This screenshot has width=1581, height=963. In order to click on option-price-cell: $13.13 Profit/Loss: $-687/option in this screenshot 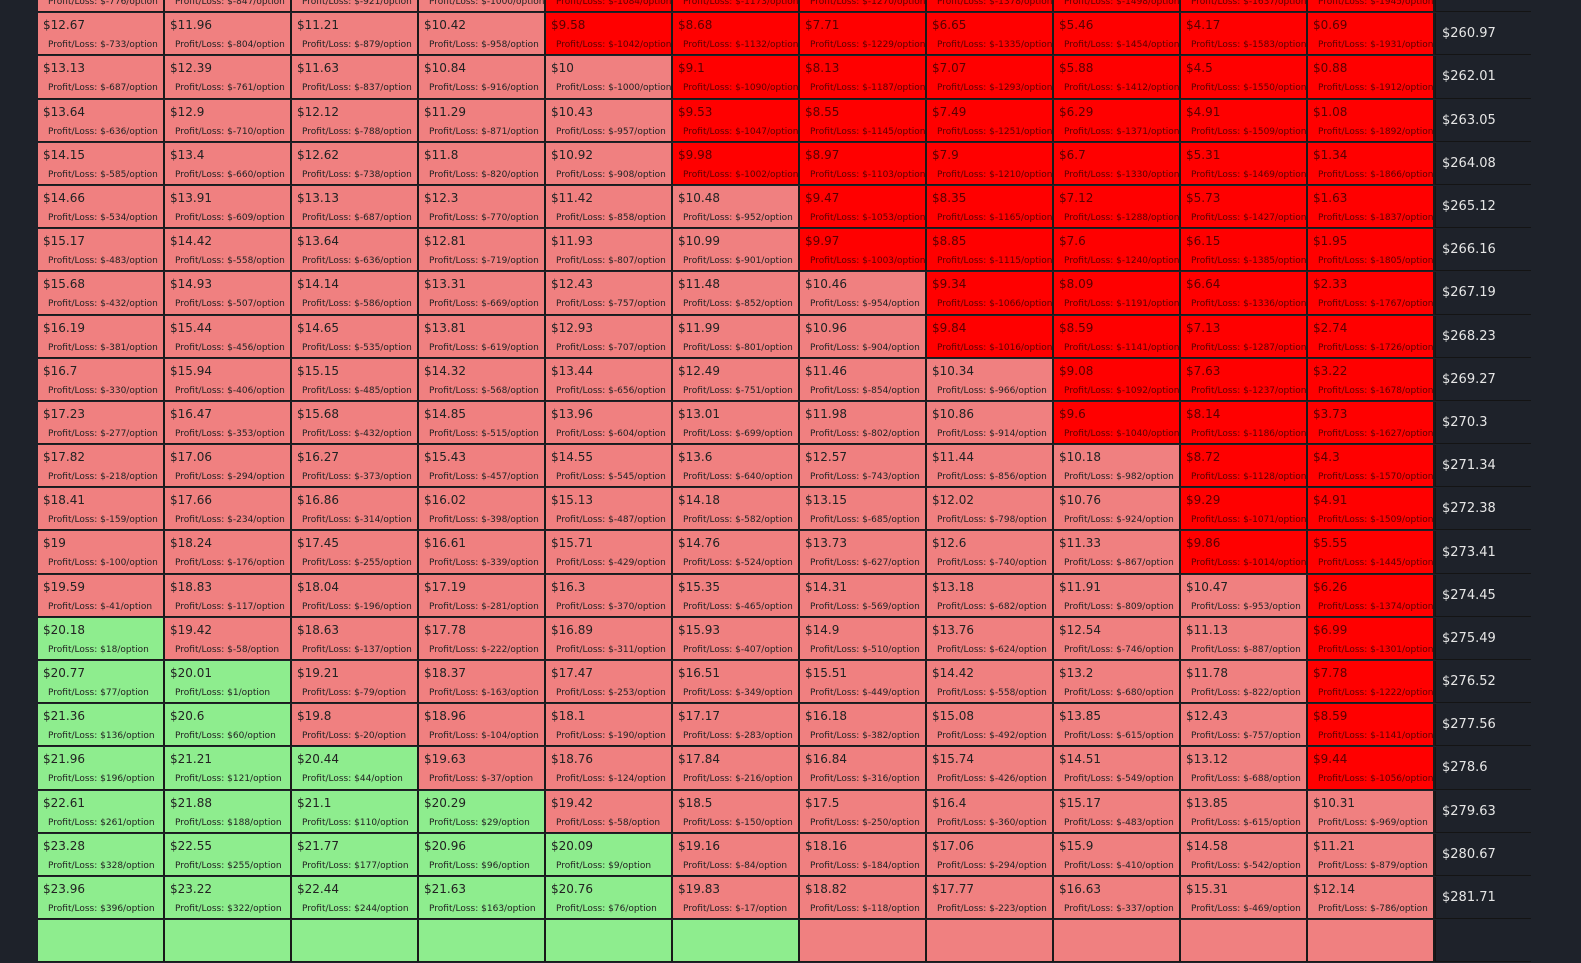, I will do `click(355, 207)`.